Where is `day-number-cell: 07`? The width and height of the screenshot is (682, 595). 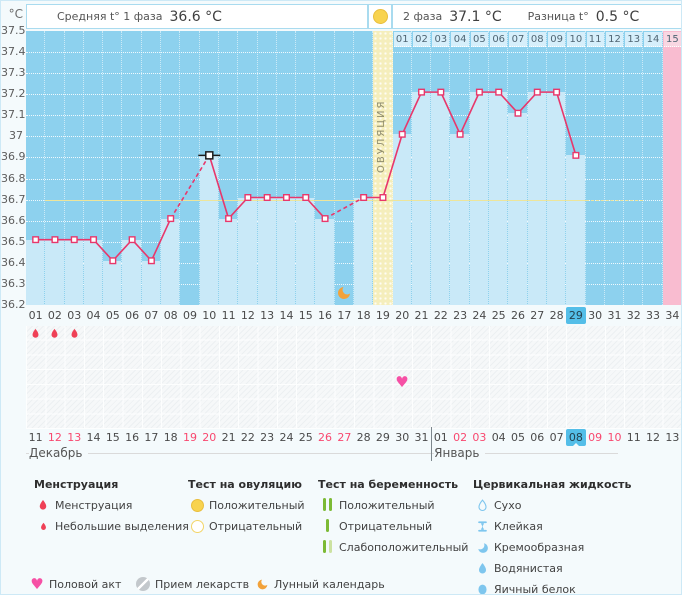 day-number-cell: 07 is located at coordinates (151, 315).